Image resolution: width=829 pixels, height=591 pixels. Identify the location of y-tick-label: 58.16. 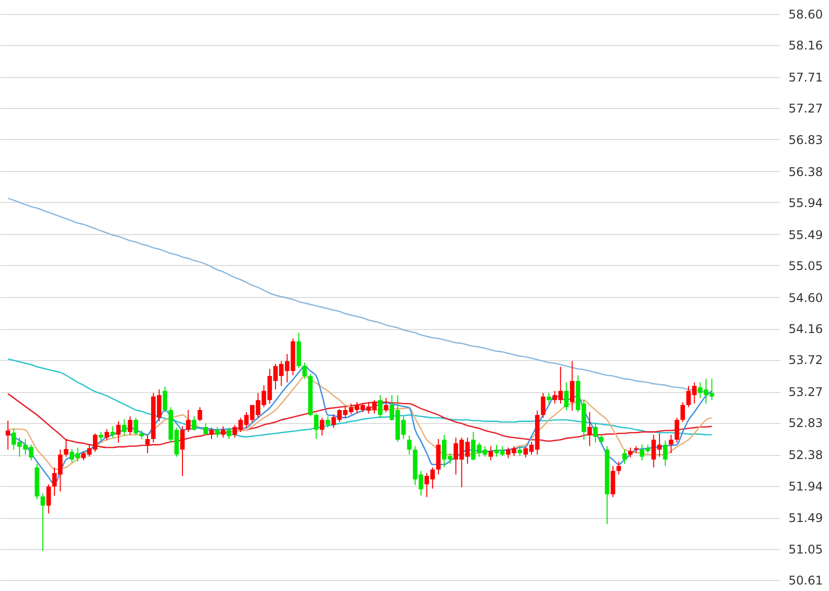
(805, 45).